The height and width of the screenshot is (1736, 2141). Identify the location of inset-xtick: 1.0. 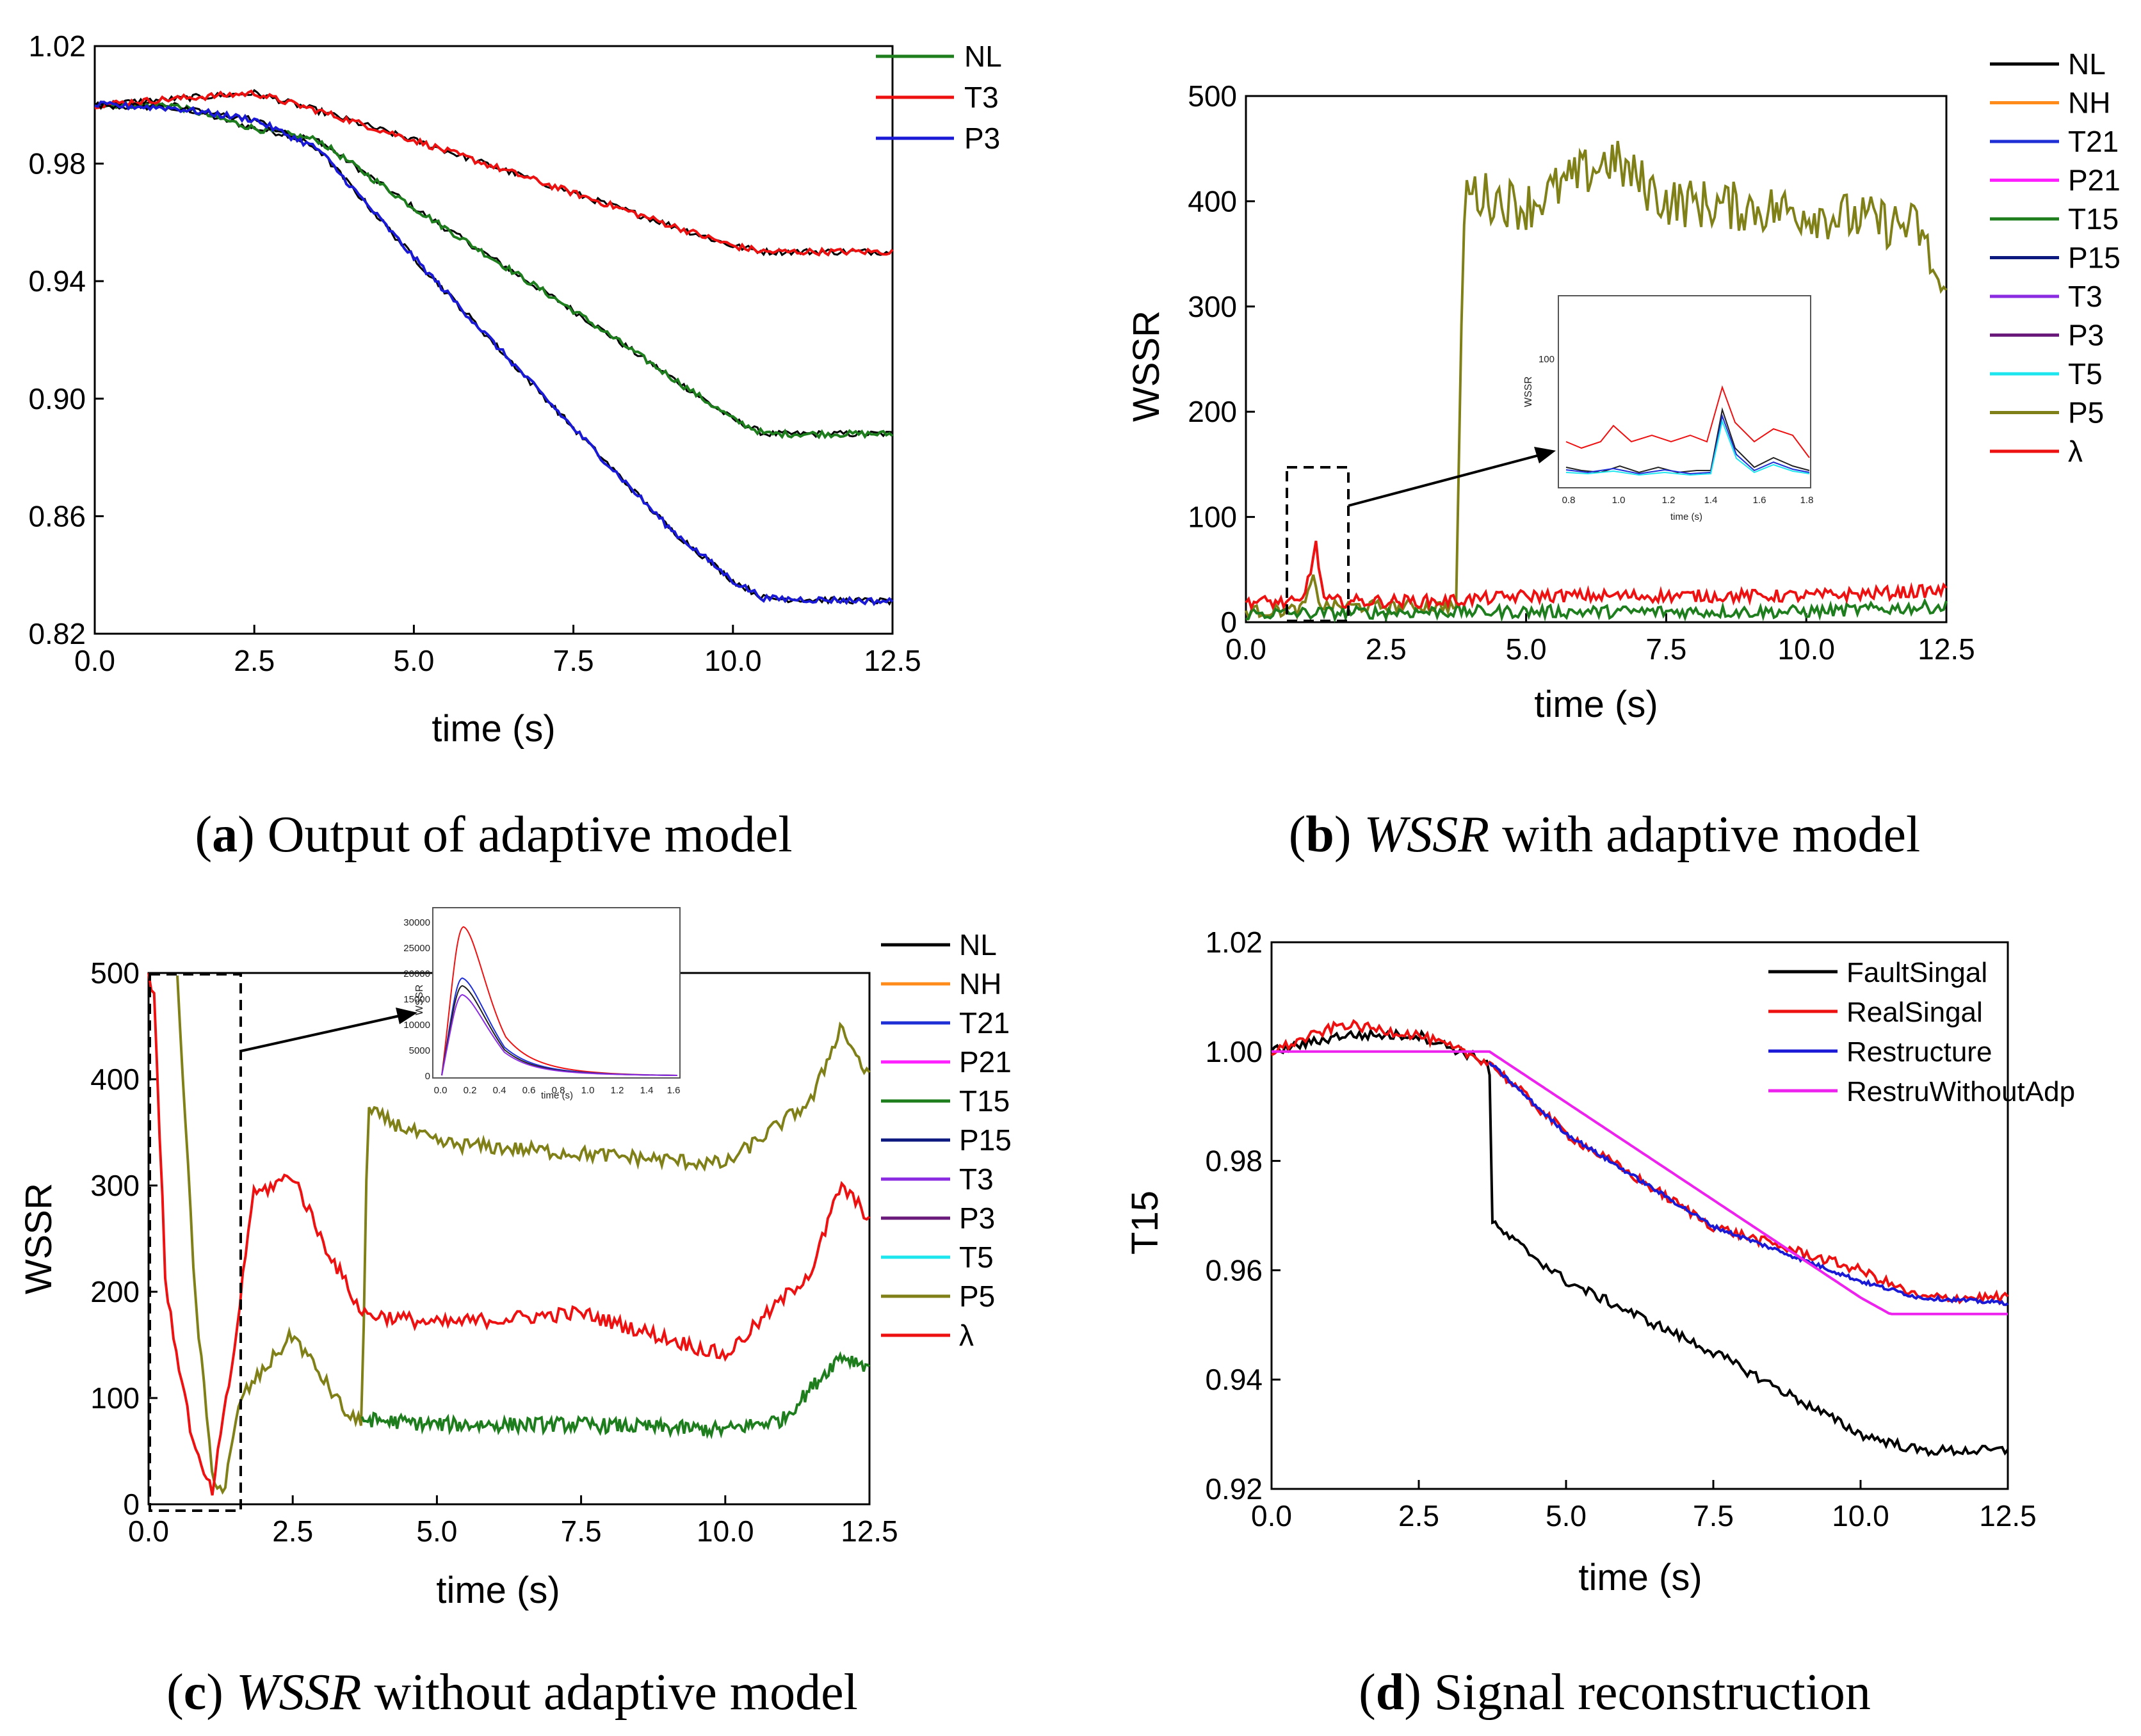
(1619, 500).